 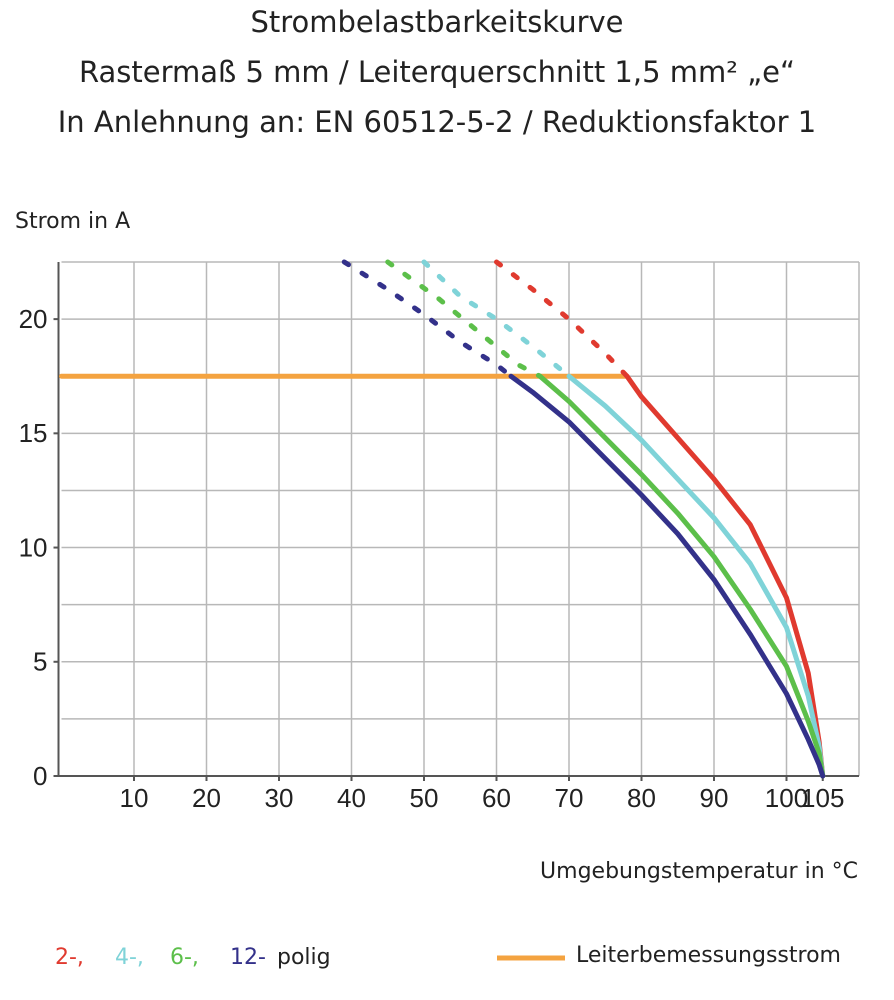 I want to click on legend-entry: 6-,, so click(x=184, y=957).